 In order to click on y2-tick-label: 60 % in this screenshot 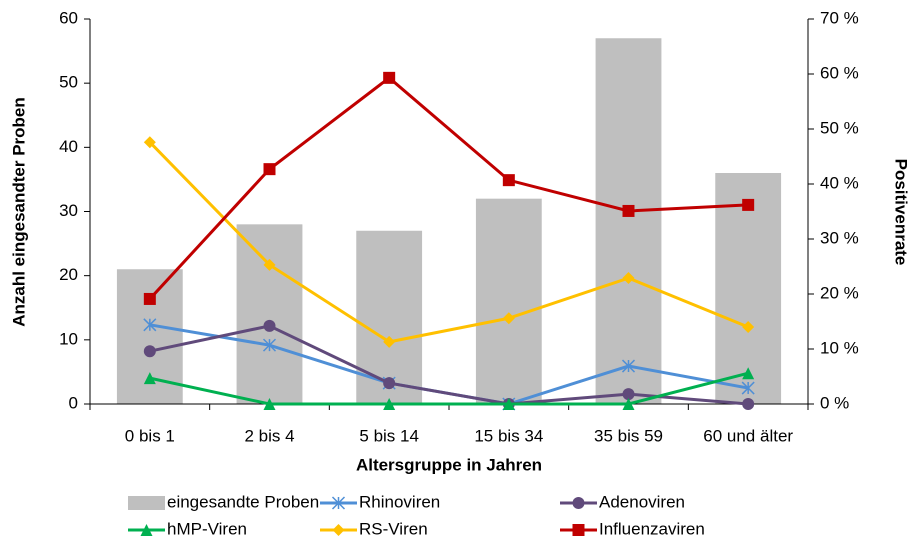, I will do `click(839, 72)`.